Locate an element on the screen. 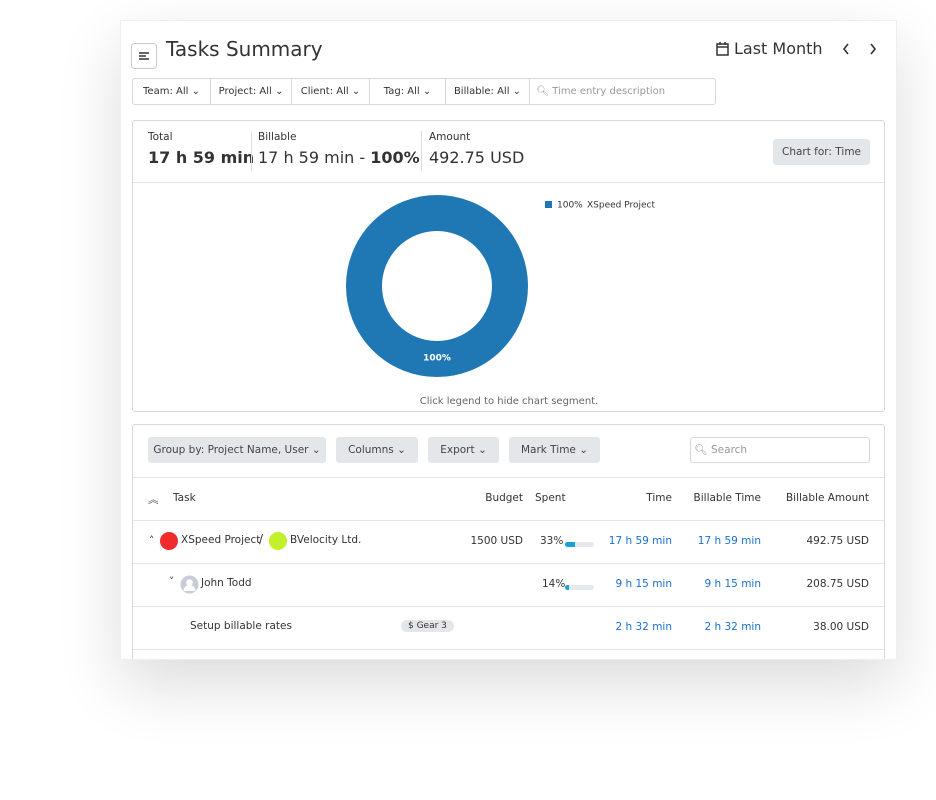 The image size is (936, 800). menu-button is located at coordinates (144, 56).